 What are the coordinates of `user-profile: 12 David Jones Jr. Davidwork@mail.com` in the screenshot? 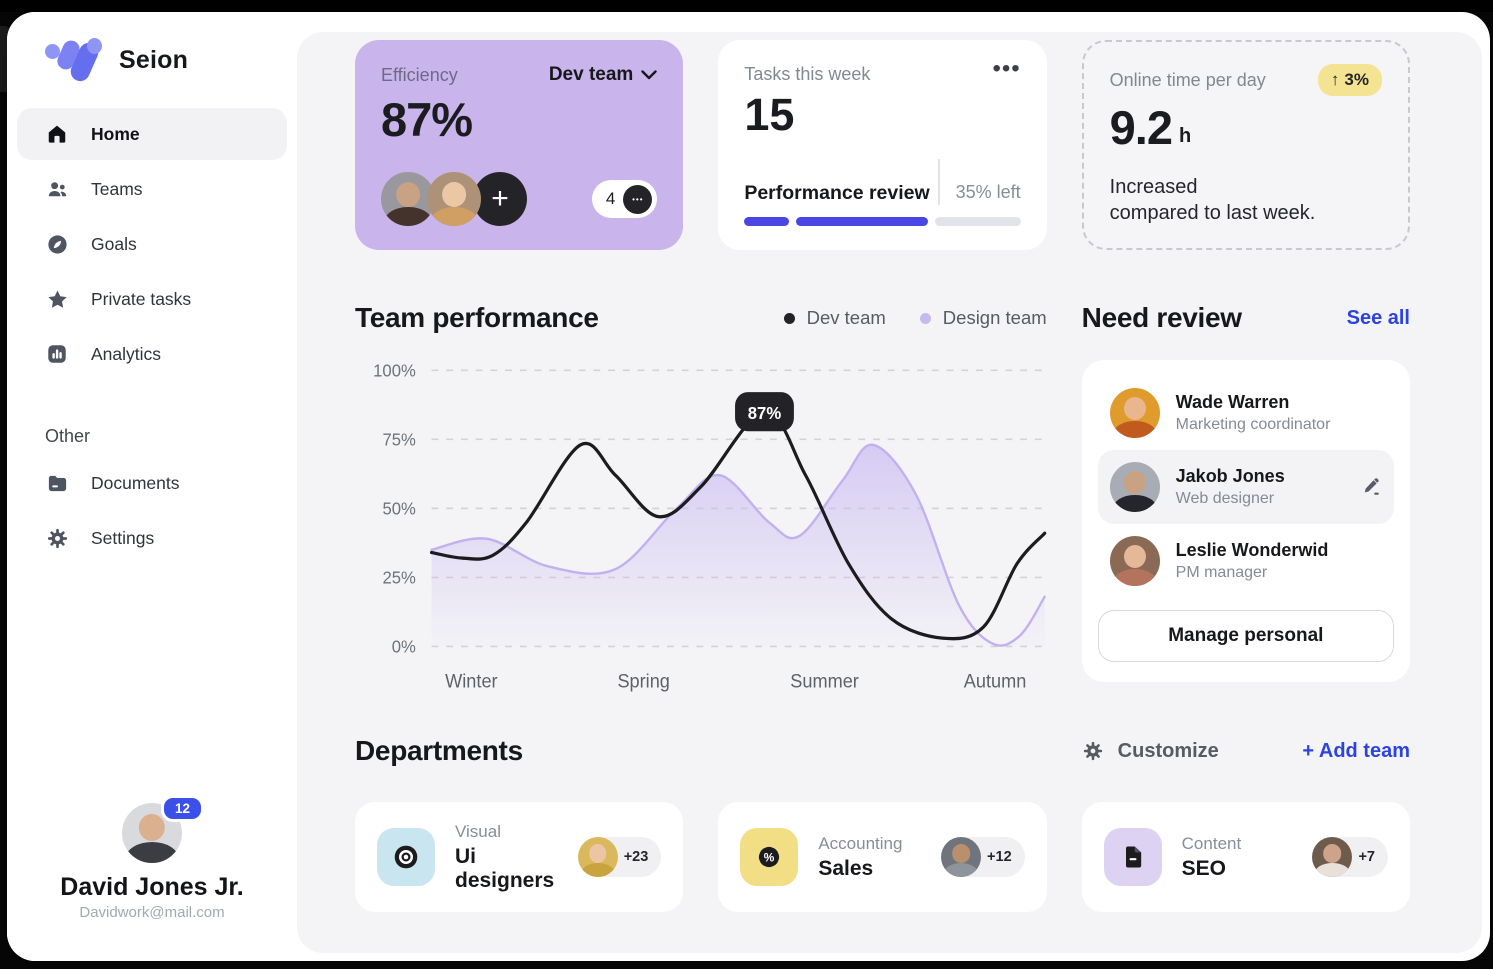 It's located at (152, 858).